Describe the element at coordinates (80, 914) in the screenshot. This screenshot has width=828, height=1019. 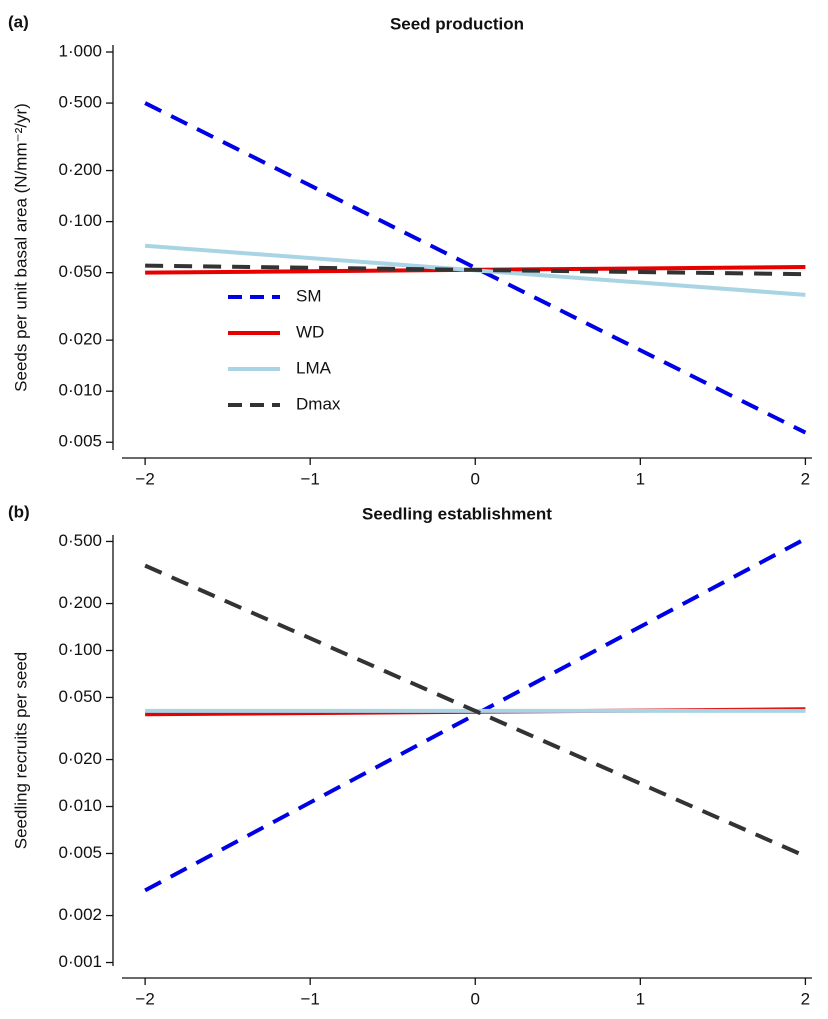
I see `y-tick-label: 0·002` at that location.